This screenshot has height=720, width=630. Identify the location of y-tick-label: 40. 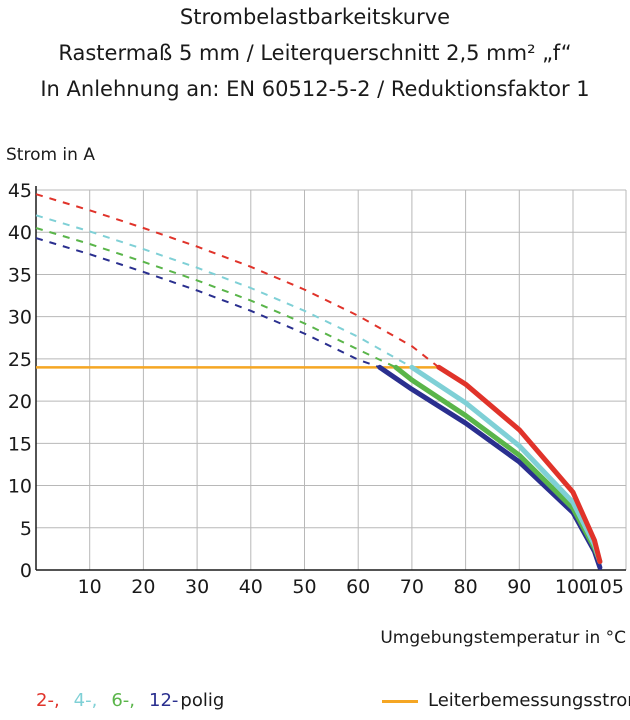
(20, 233).